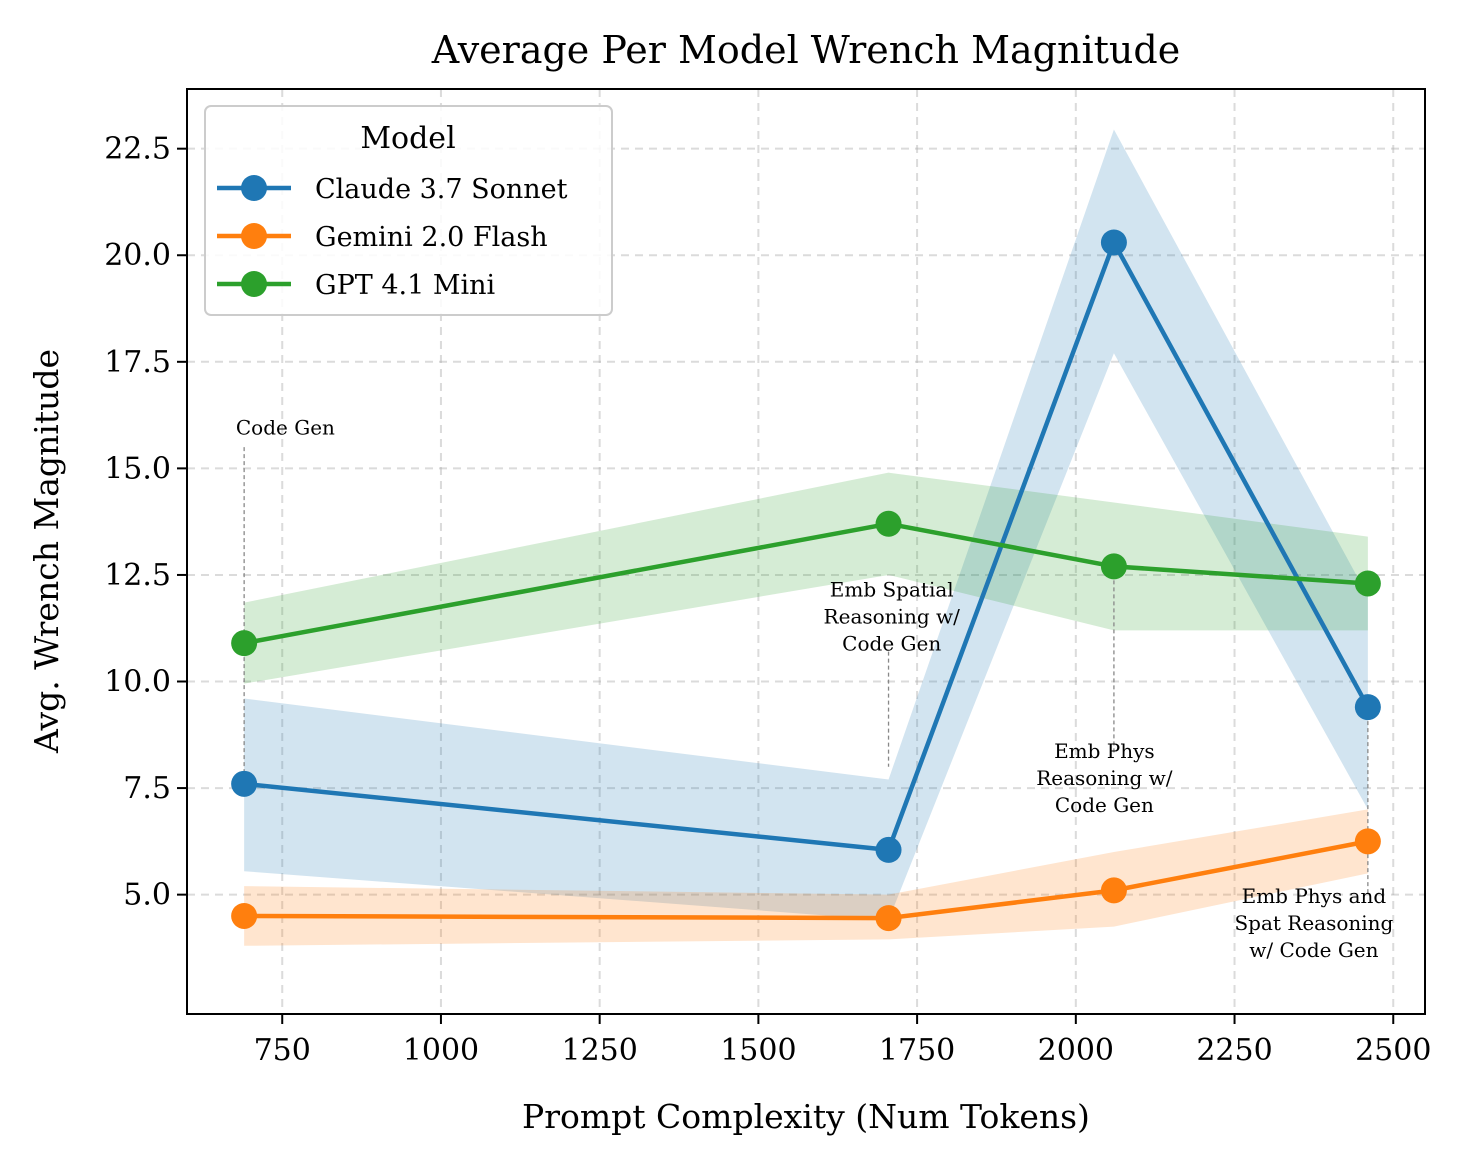 The height and width of the screenshot is (1170, 1469). Describe the element at coordinates (441, 189) in the screenshot. I see `legend-label: Claude 3.7 Sonnet` at that location.